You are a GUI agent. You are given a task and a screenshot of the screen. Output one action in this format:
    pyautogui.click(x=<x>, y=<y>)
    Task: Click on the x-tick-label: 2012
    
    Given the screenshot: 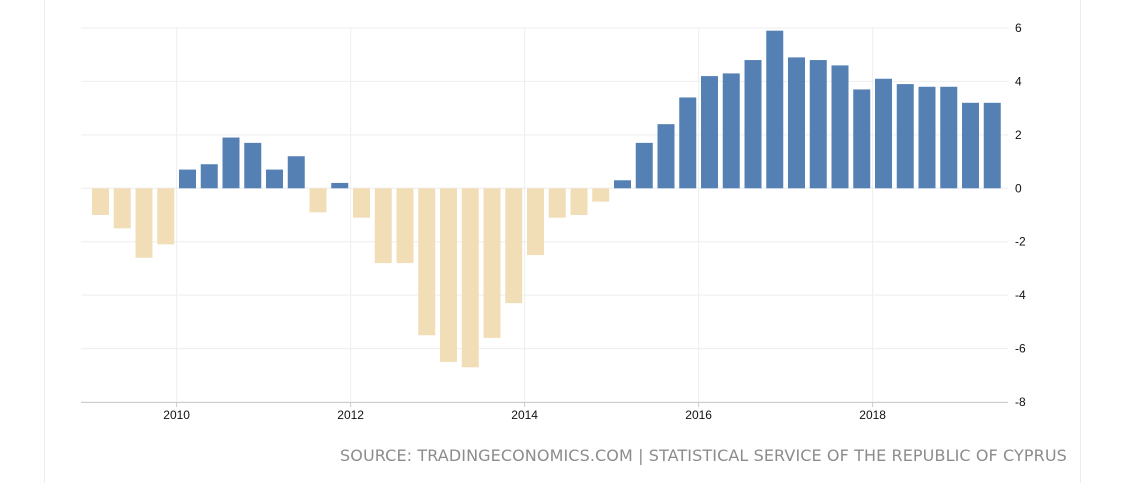 What is the action you would take?
    pyautogui.click(x=350, y=415)
    